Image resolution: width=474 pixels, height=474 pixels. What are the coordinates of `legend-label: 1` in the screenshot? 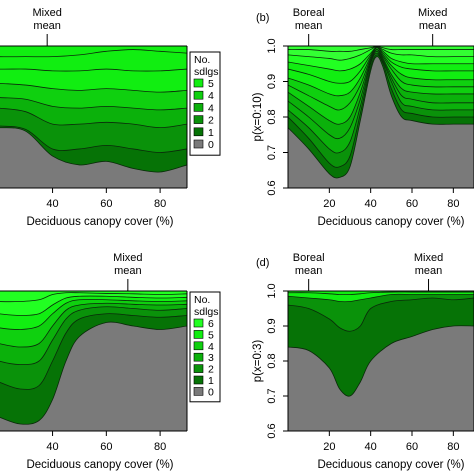 It's located at (211, 133).